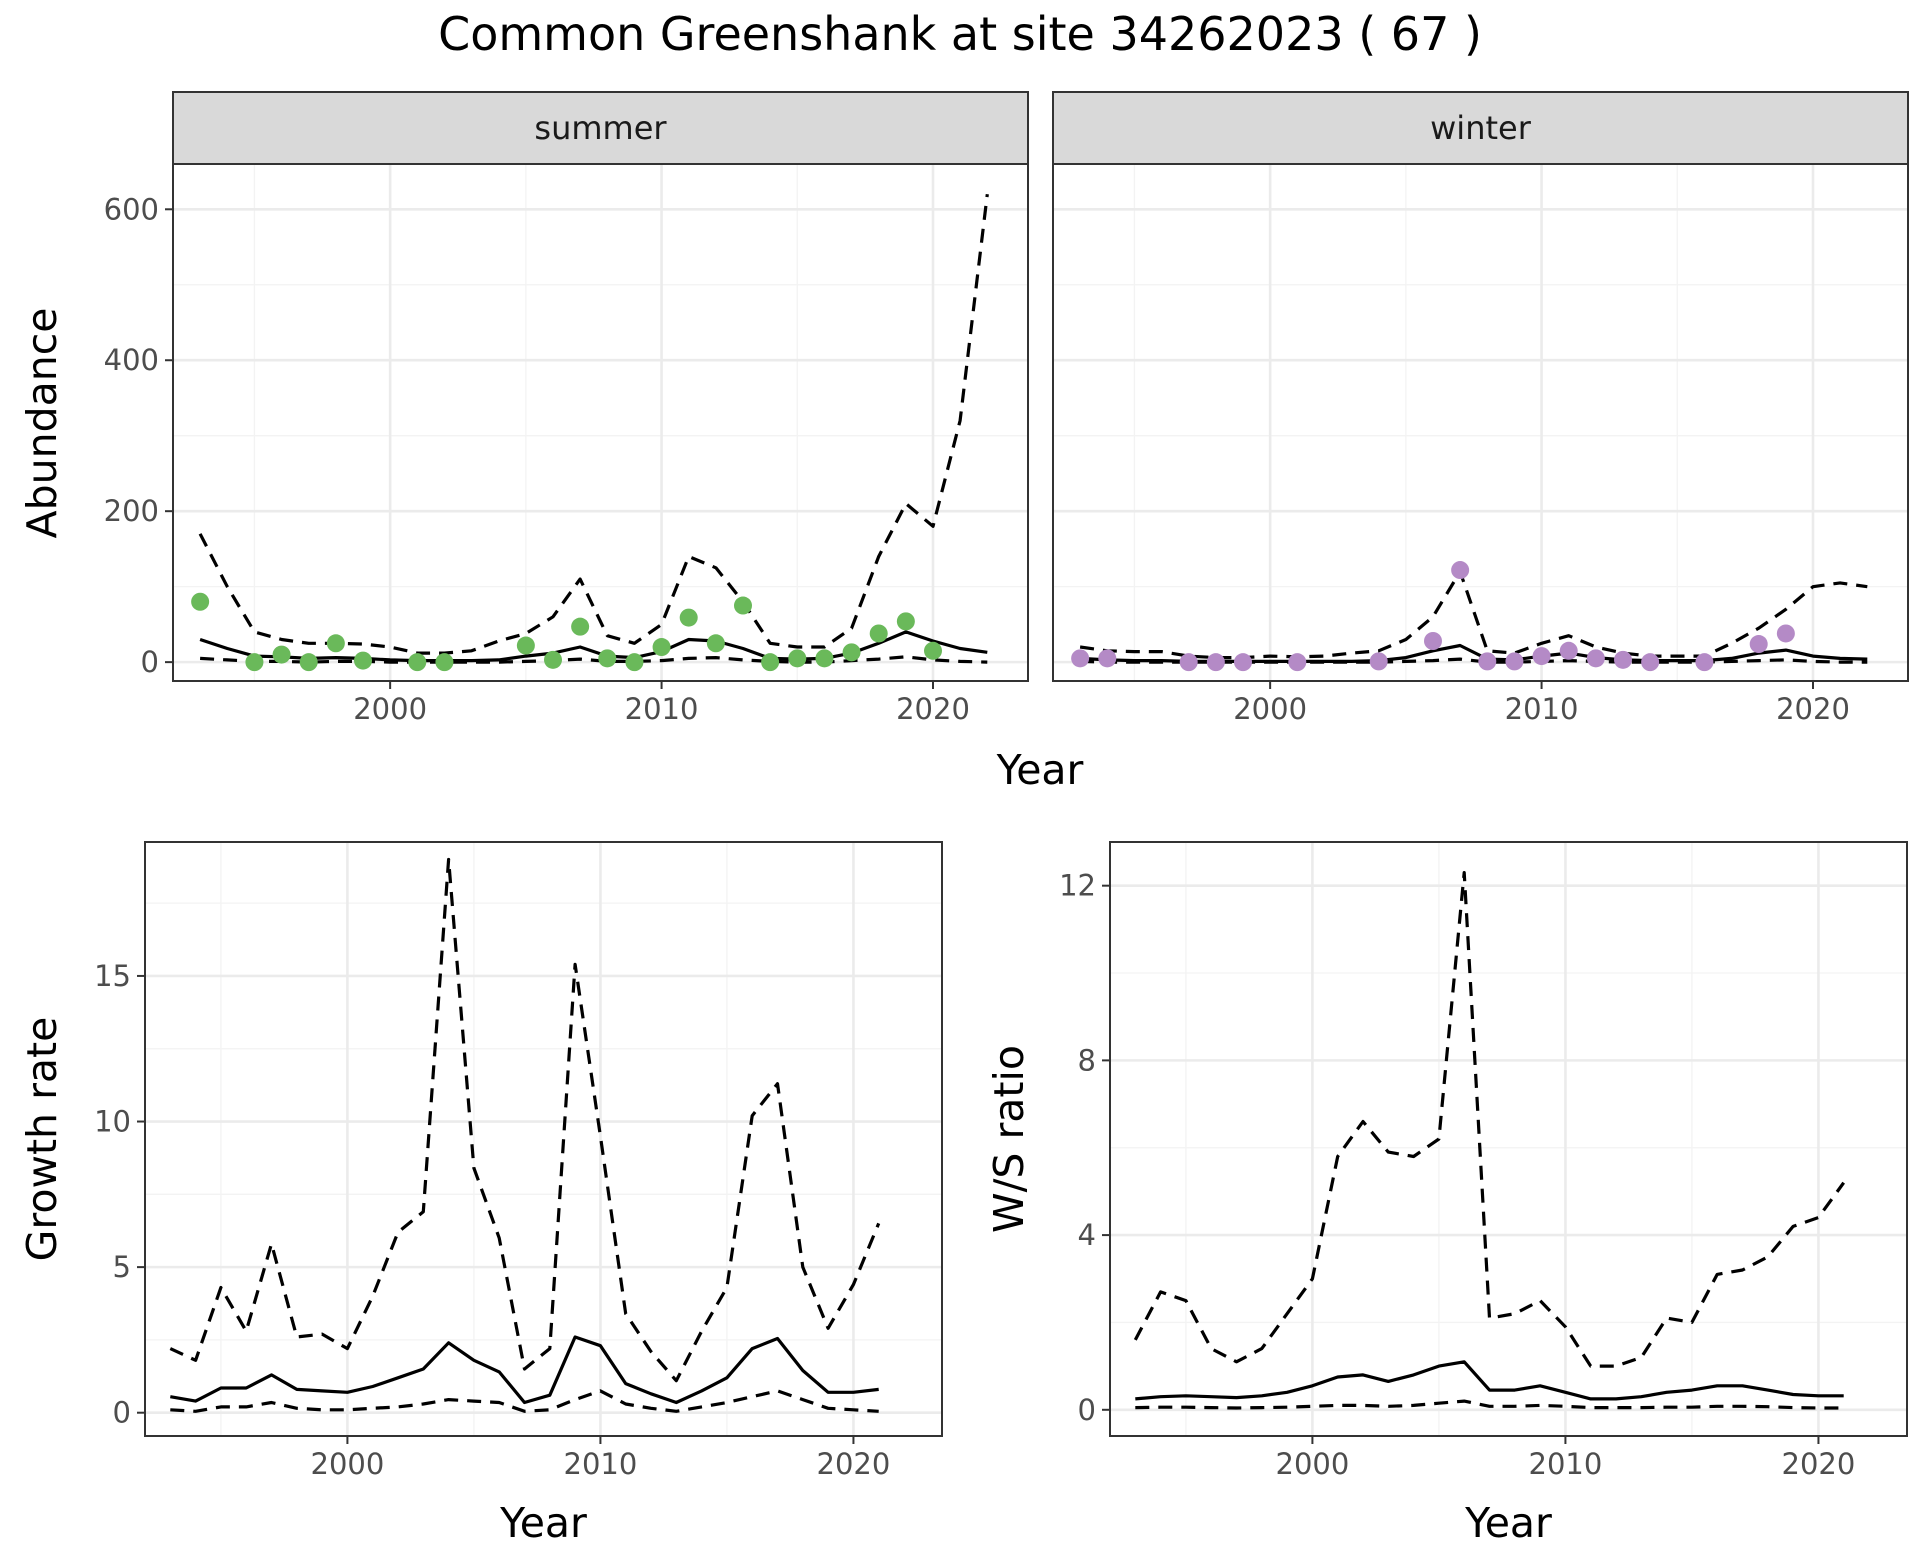 The width and height of the screenshot is (1920, 1560). I want to click on y-tick-label: 10, so click(112, 1122).